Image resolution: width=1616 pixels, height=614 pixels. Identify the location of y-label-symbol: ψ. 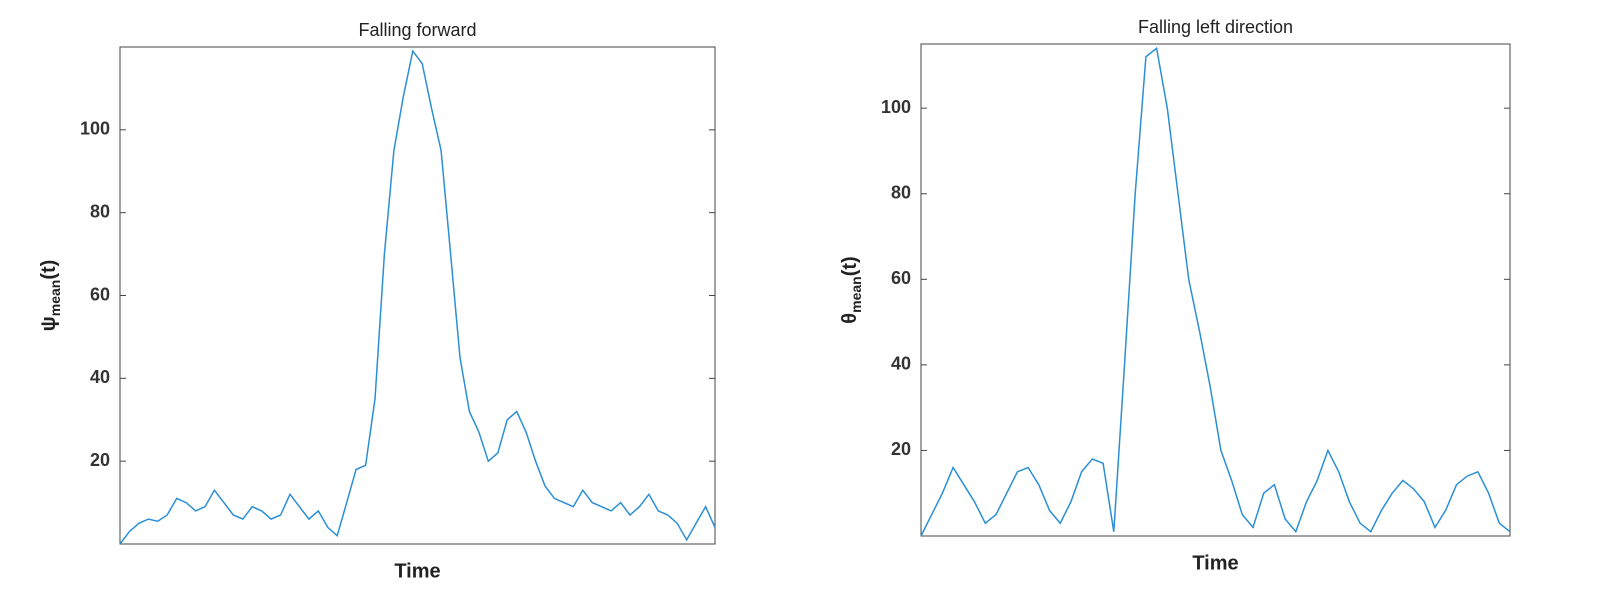
(49, 323).